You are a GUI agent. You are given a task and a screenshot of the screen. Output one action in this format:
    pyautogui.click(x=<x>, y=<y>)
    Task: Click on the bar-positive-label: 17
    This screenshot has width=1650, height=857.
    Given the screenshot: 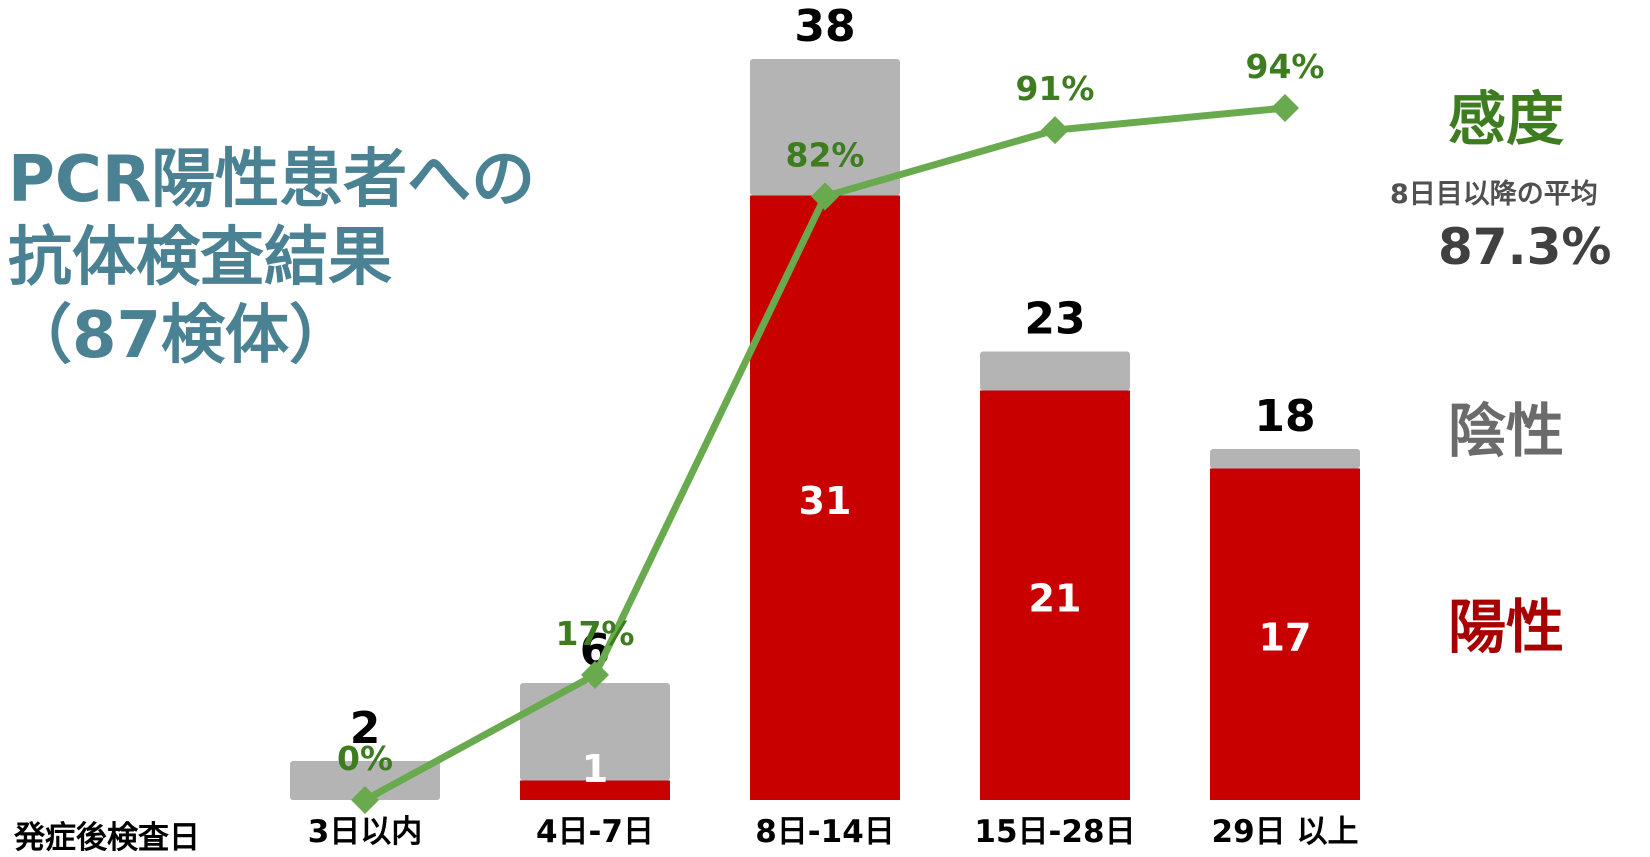 What is the action you would take?
    pyautogui.click(x=1285, y=637)
    